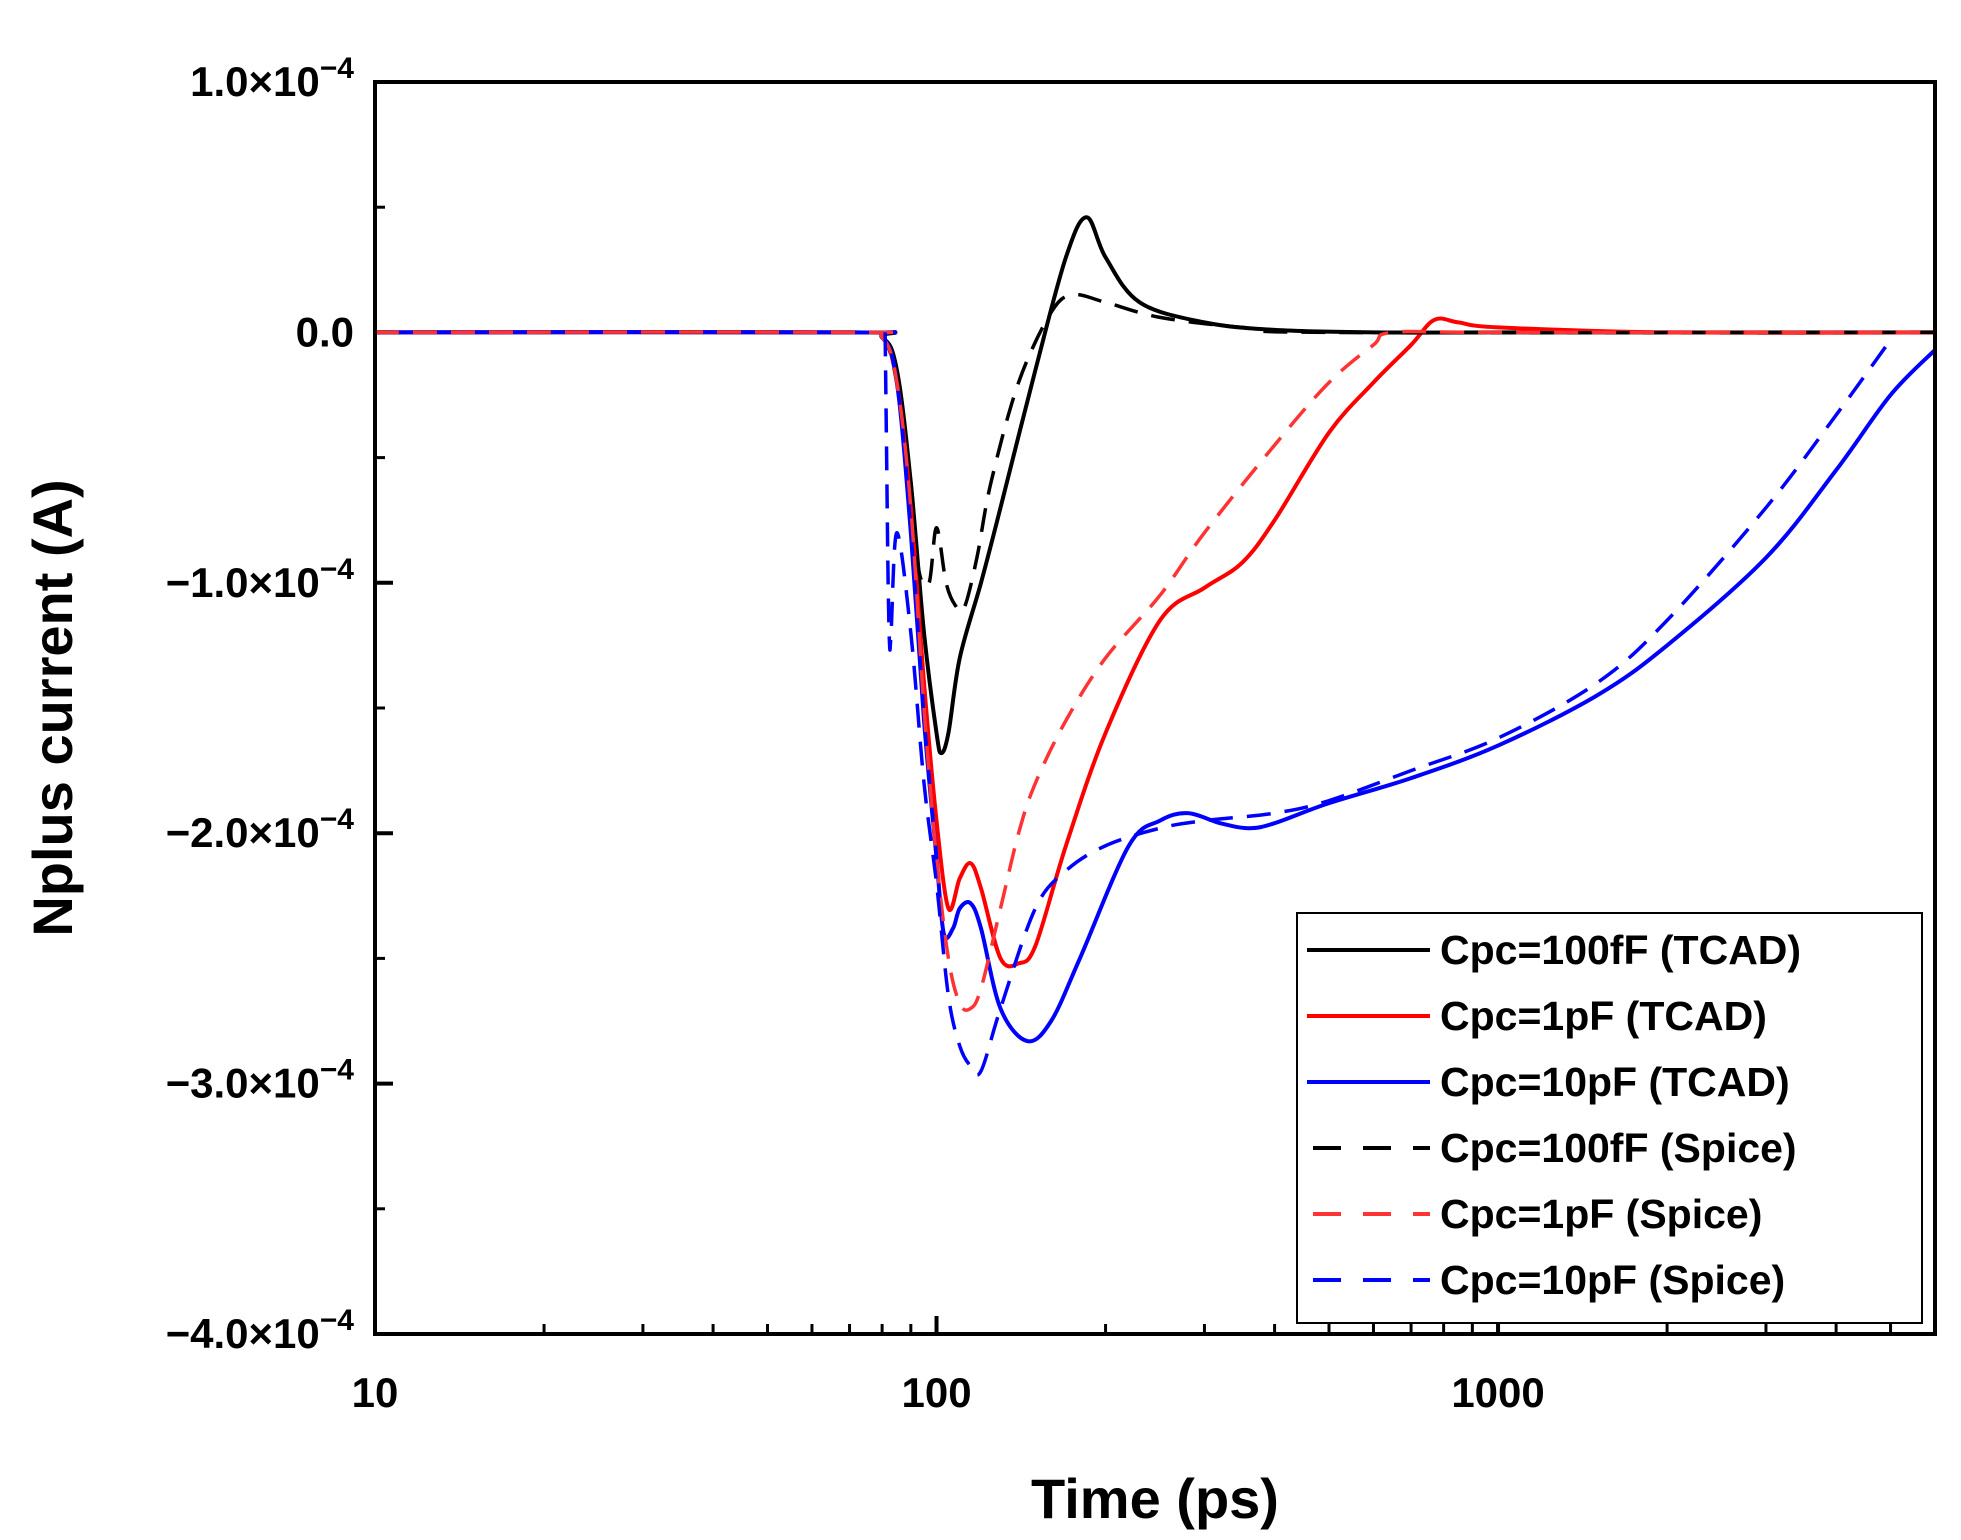 Image resolution: width=1961 pixels, height=1540 pixels. I want to click on legend-label-3: Cpc=10pF (TCAD), so click(1615, 1082).